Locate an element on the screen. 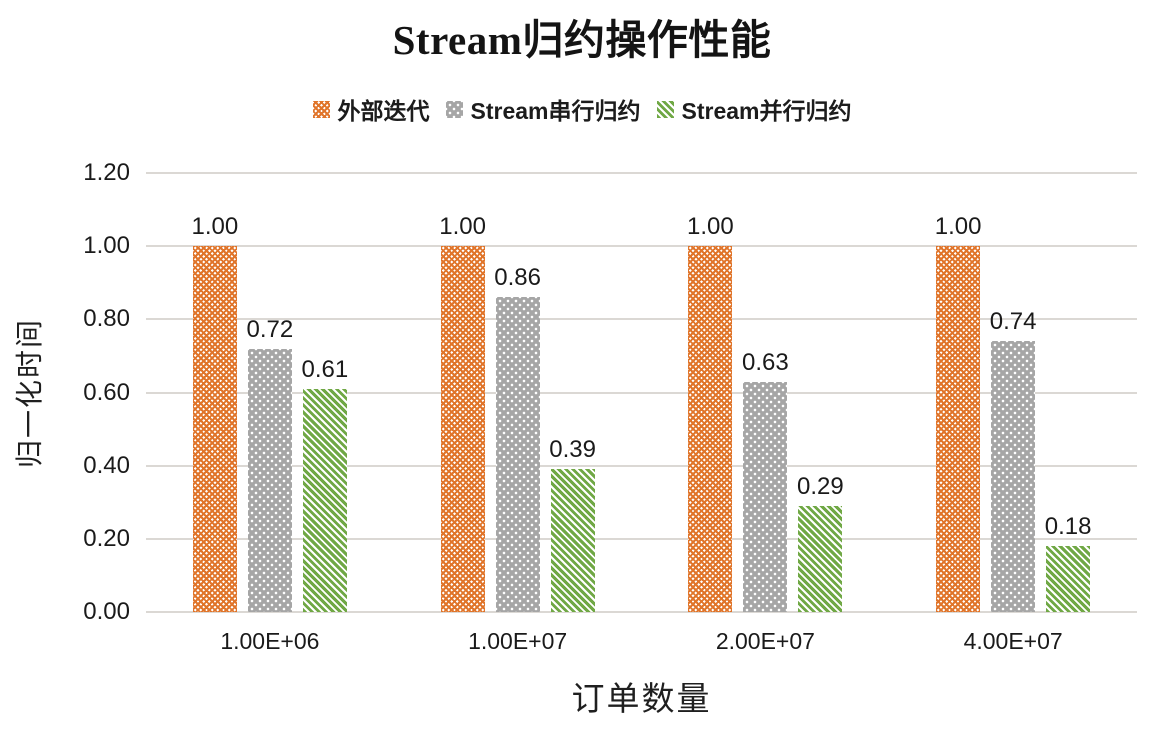 Image resolution: width=1164 pixels, height=734 pixels. legend-label: Stream并行归约 is located at coordinates (766, 111).